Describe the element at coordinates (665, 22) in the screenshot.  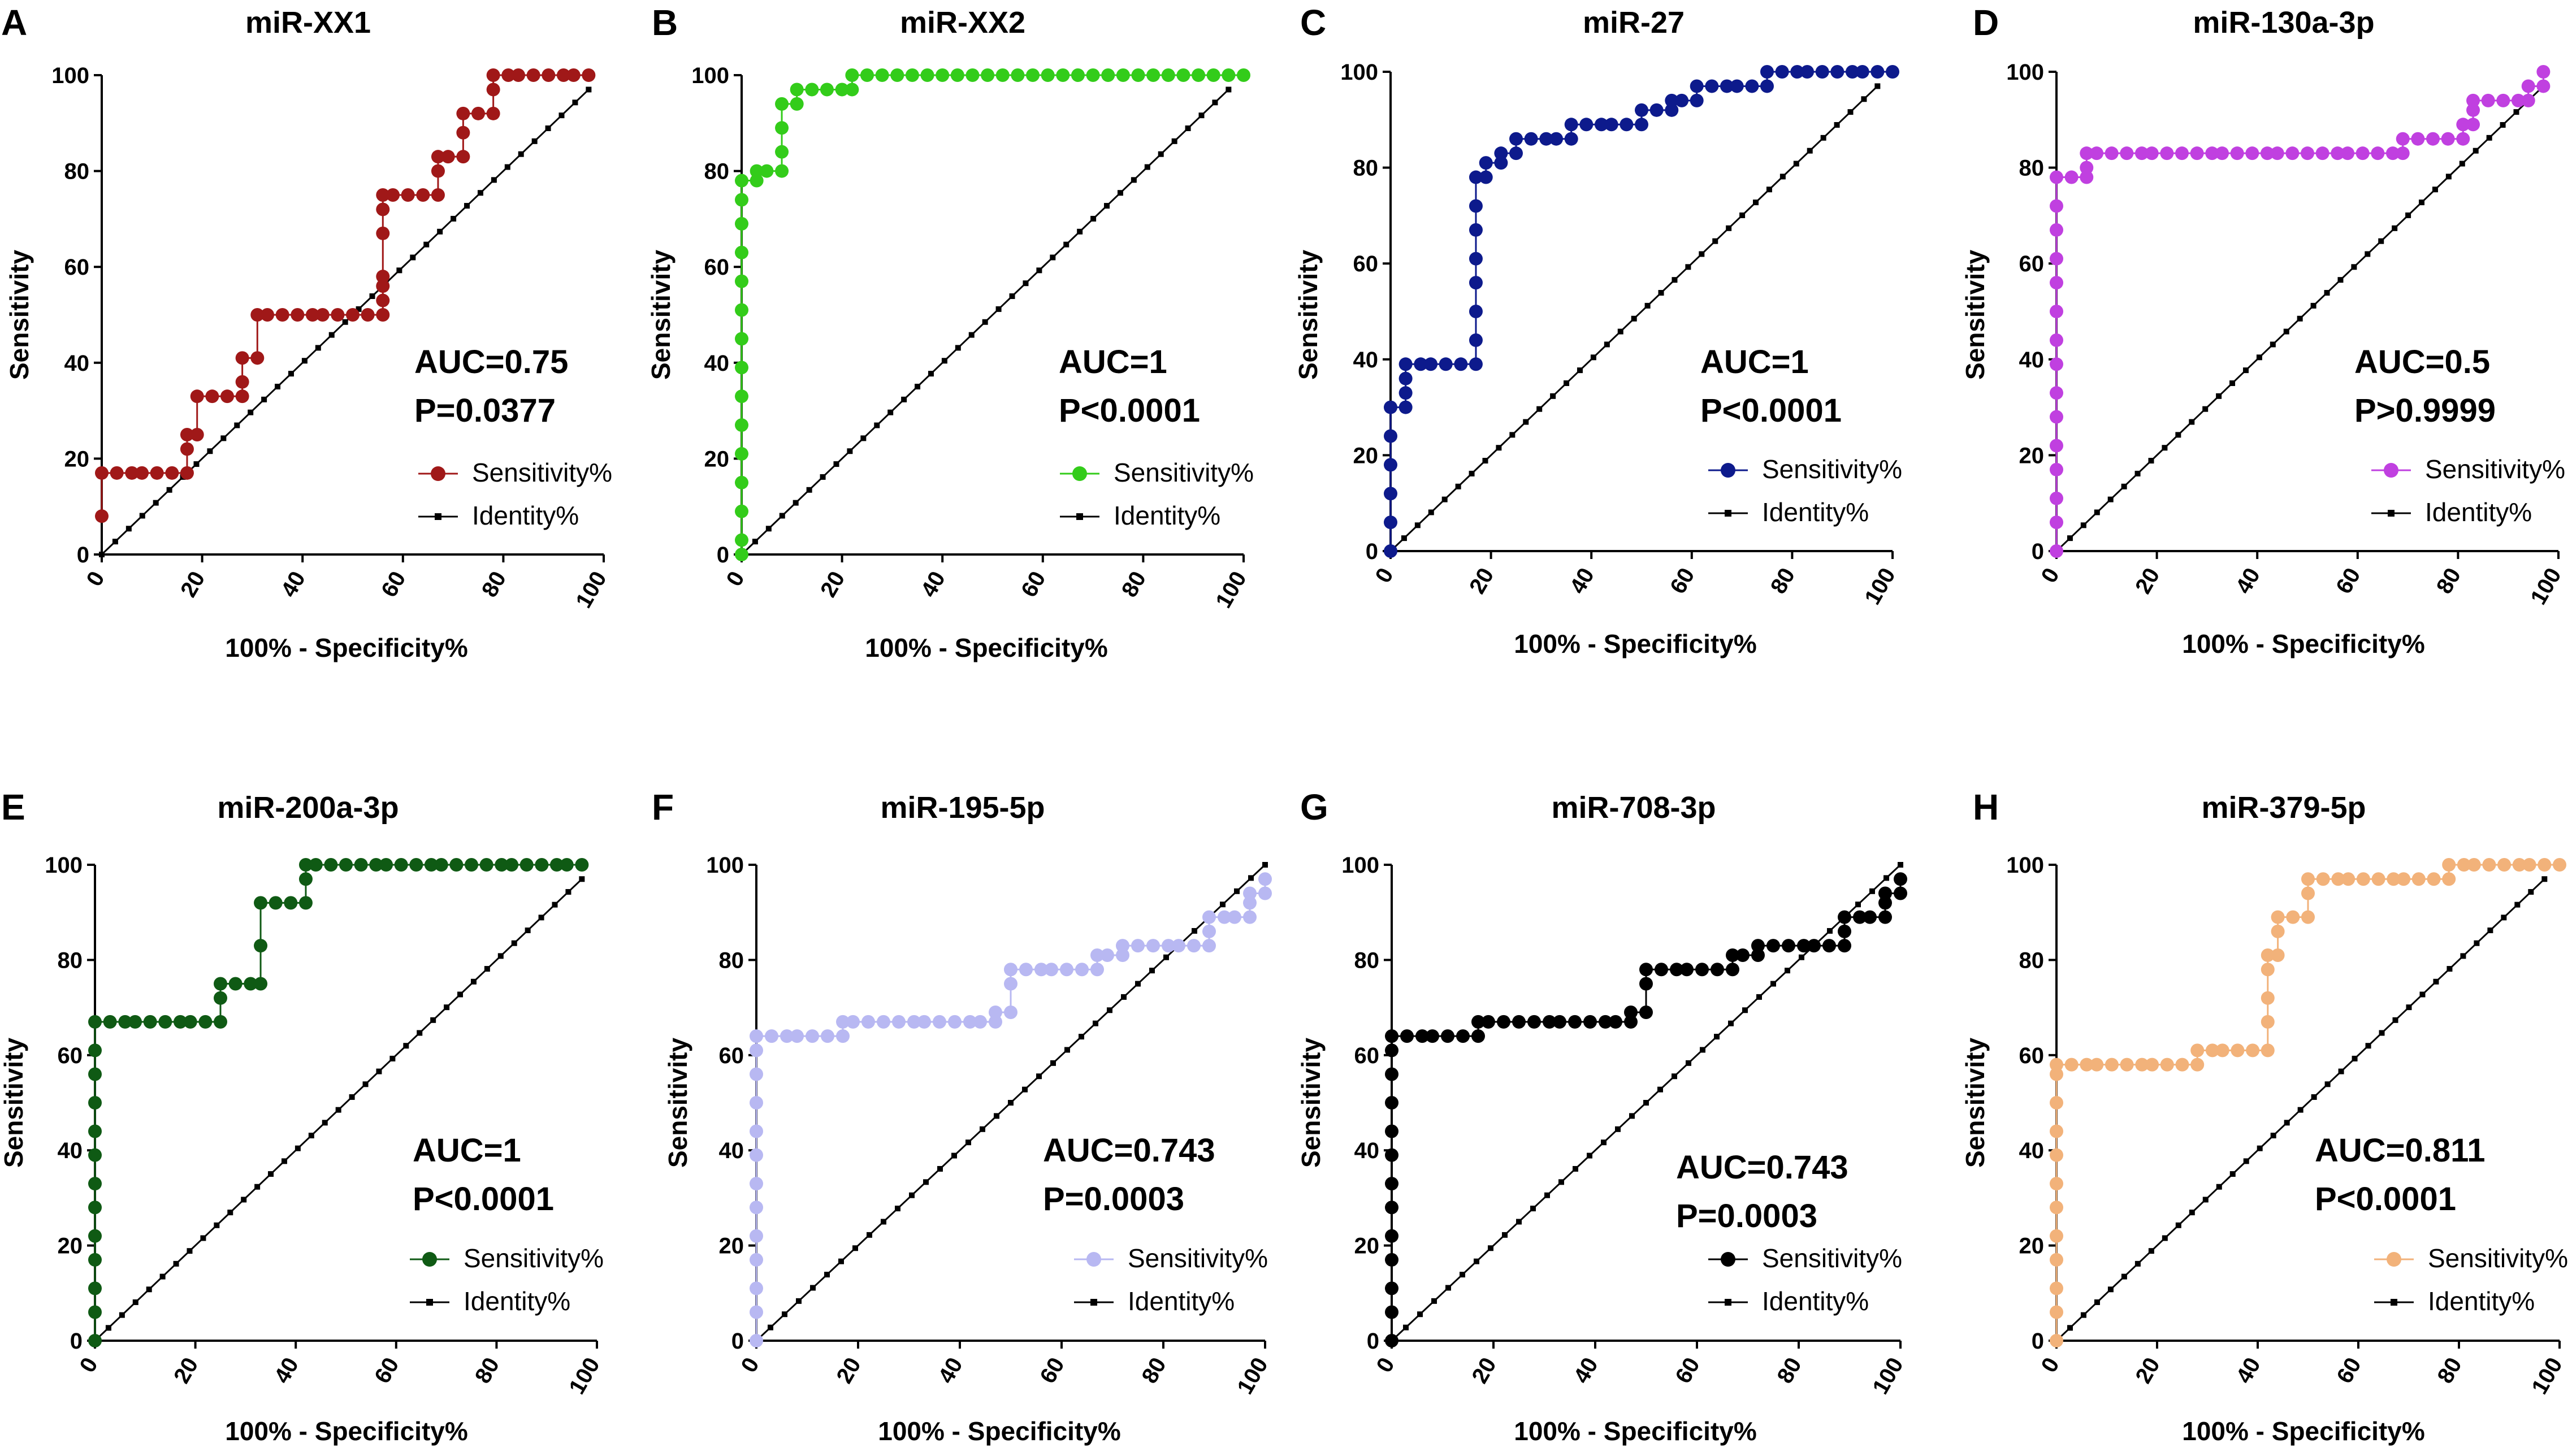
I see `panel-letter: B` at that location.